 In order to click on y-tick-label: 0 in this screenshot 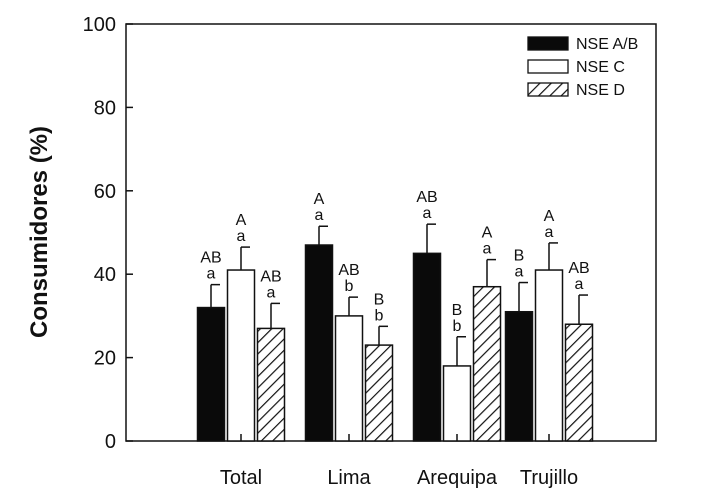, I will do `click(110, 442)`.